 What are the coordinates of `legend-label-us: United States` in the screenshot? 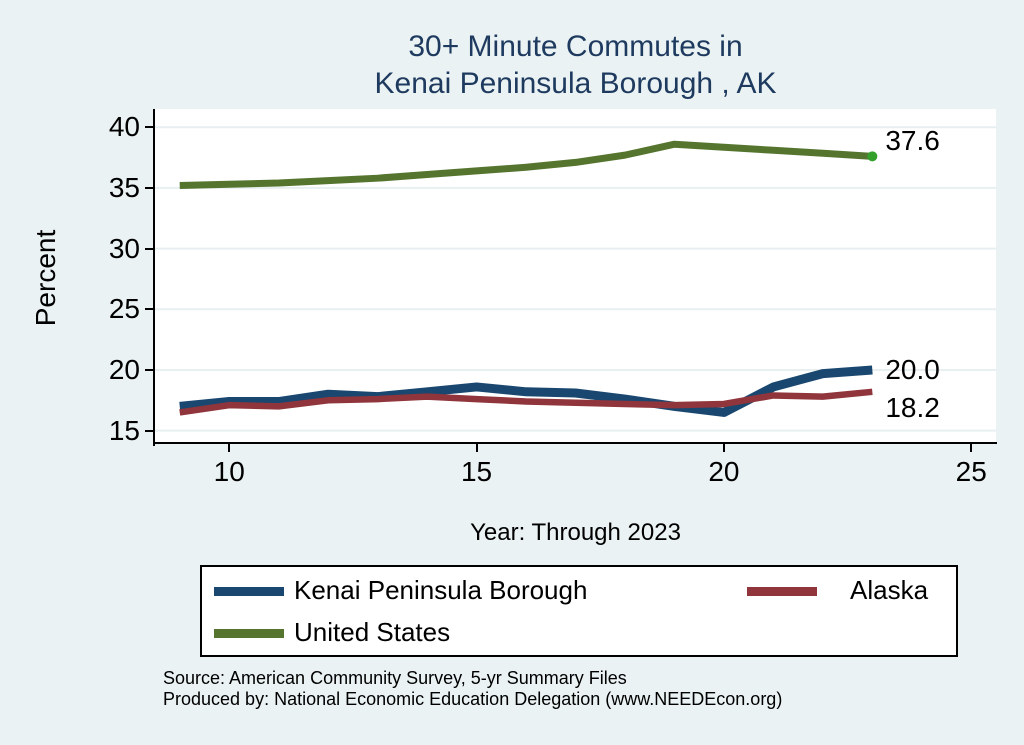 It's located at (372, 632).